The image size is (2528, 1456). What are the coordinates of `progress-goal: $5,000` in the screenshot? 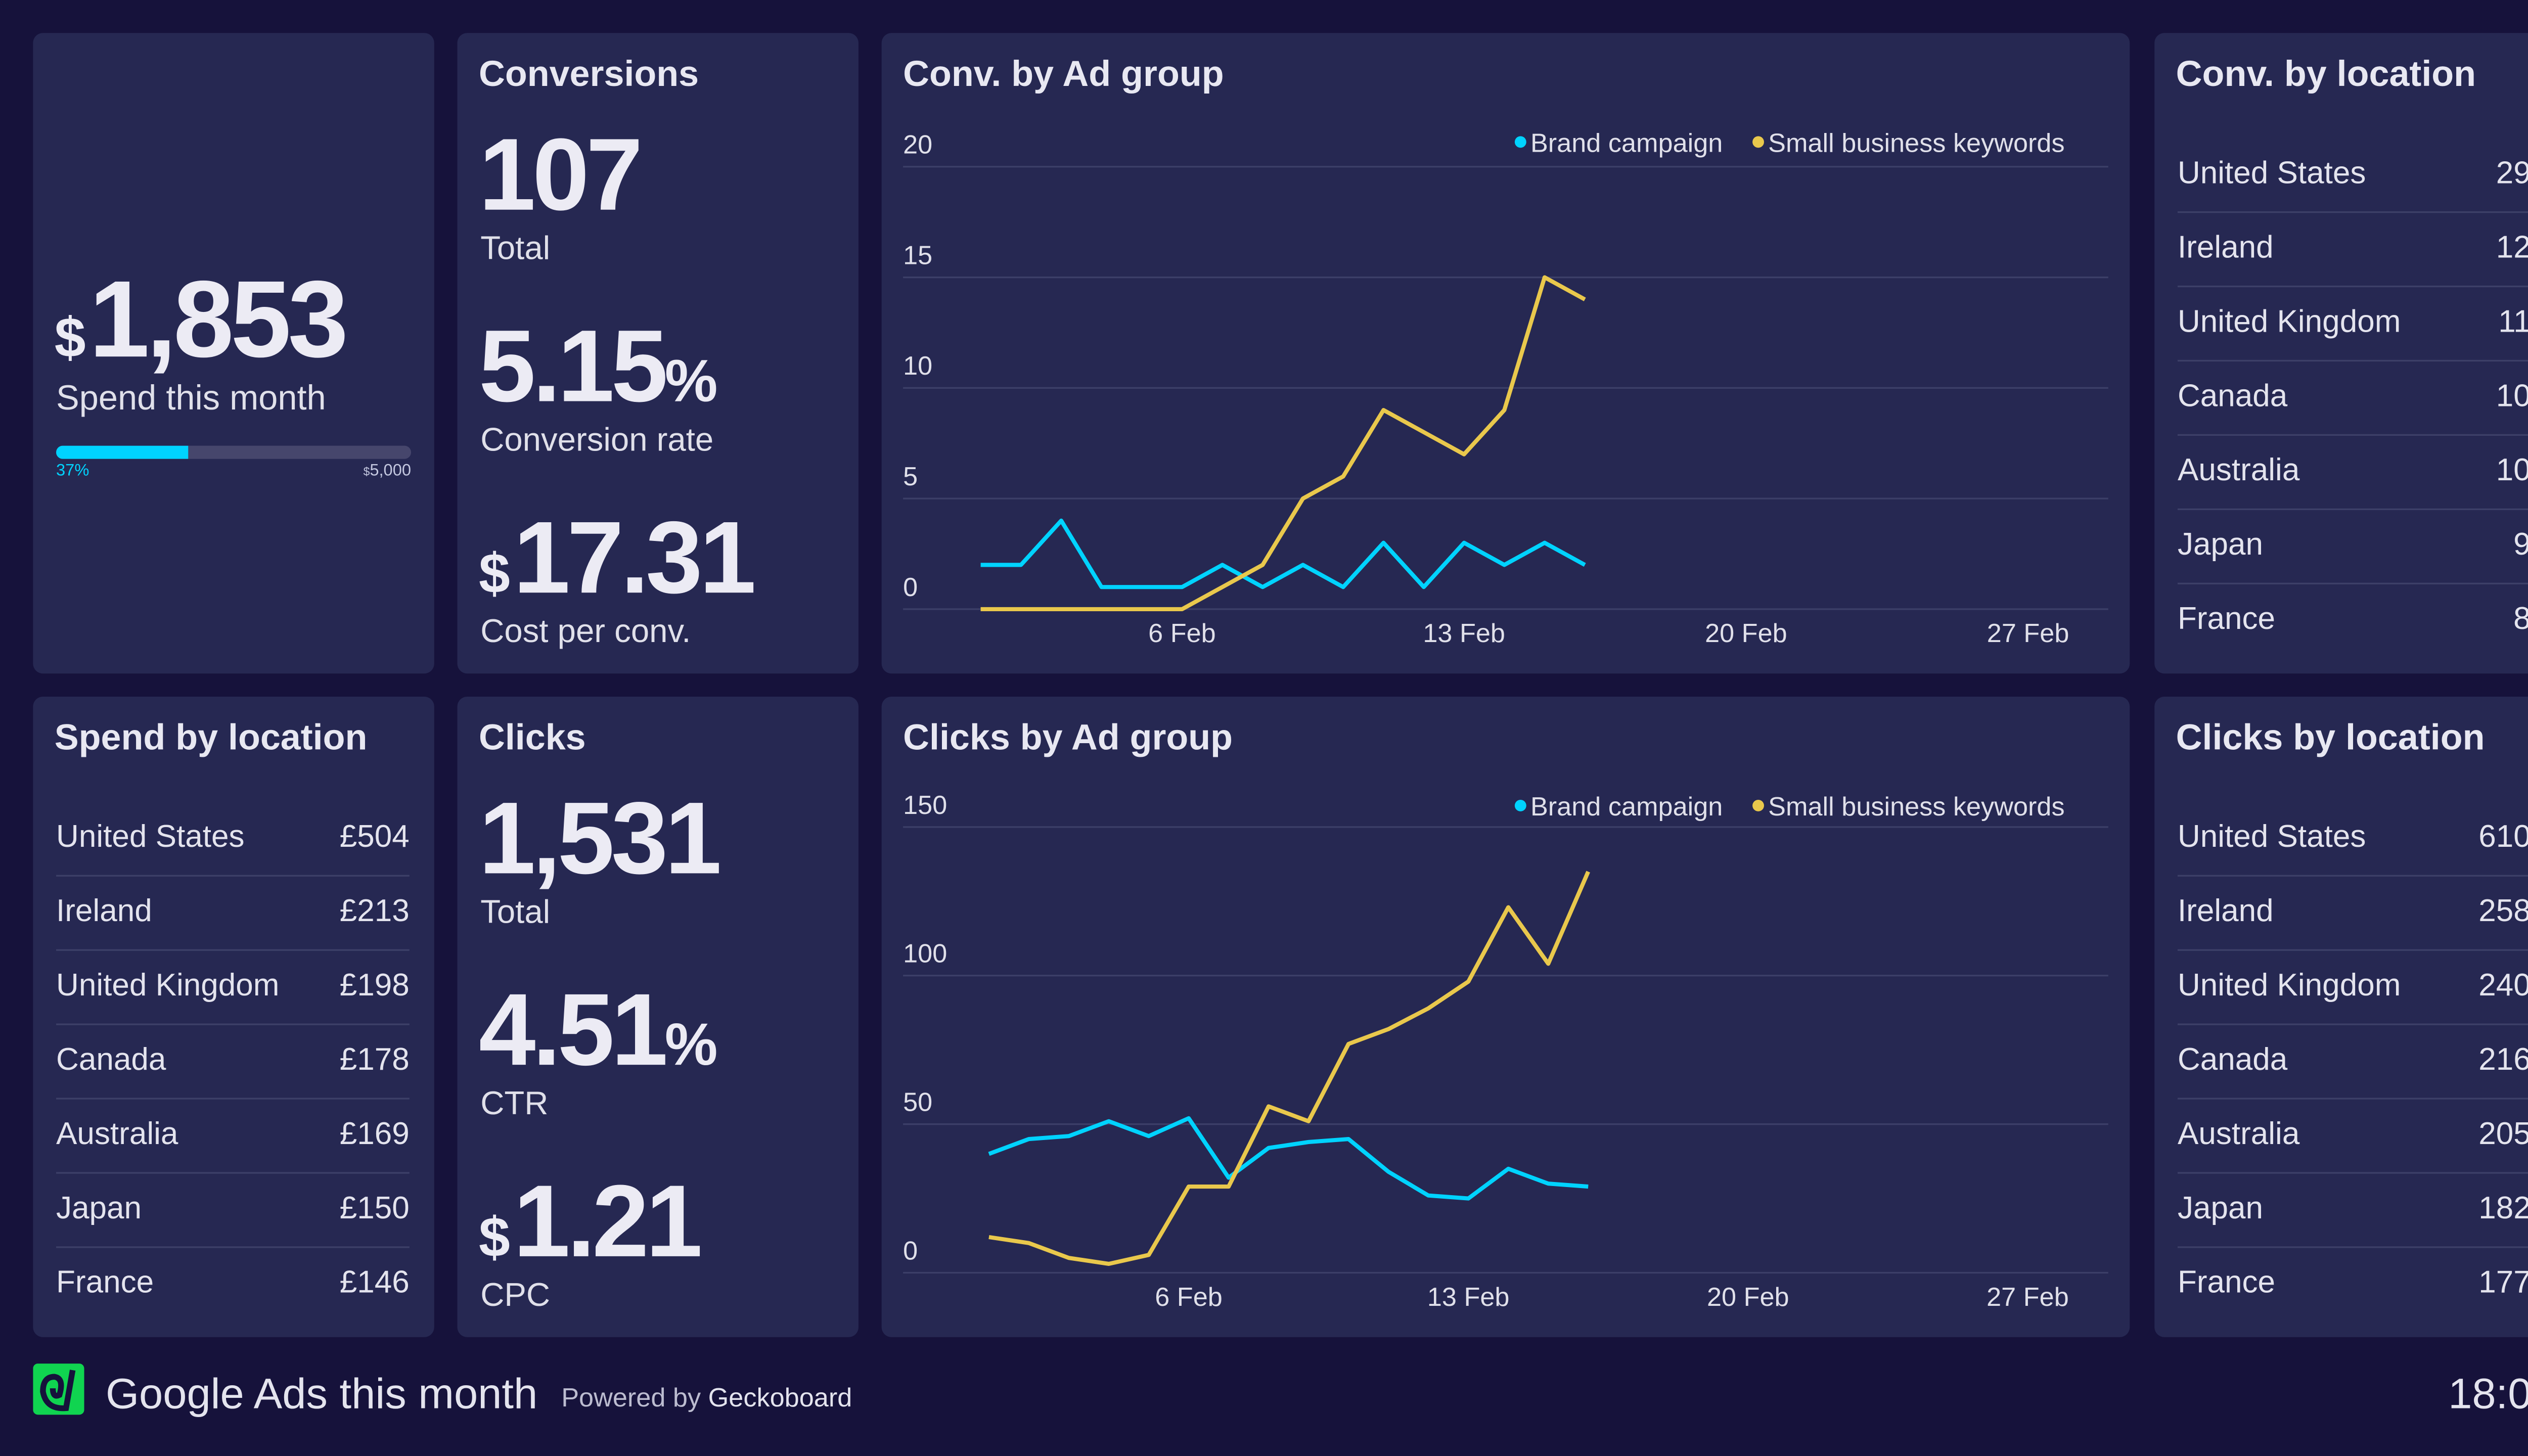 It's located at (388, 471).